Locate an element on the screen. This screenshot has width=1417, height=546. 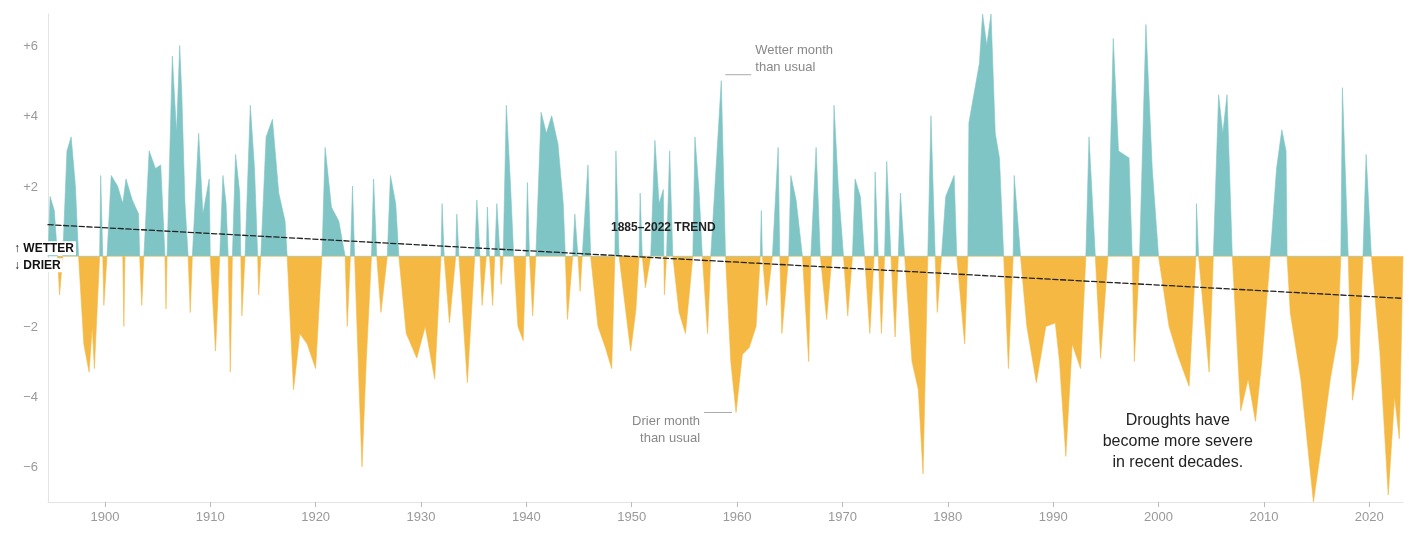
x-tick-label: 1970 is located at coordinates (842, 516).